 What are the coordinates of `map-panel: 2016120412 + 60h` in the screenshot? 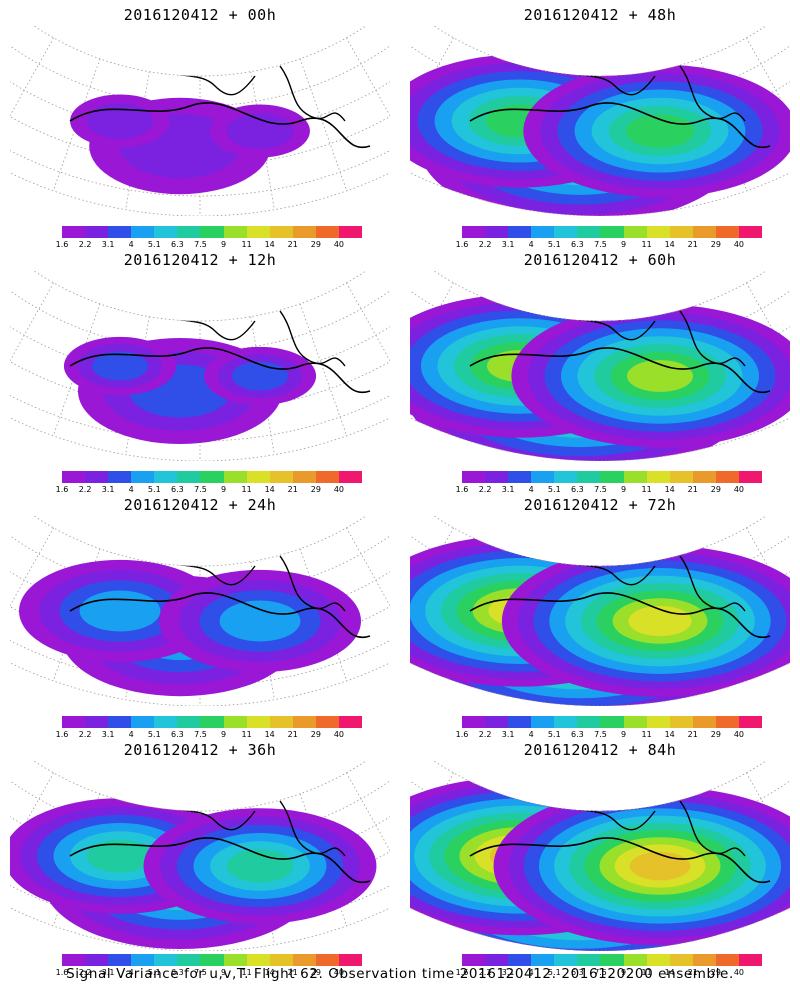 It's located at (600, 367).